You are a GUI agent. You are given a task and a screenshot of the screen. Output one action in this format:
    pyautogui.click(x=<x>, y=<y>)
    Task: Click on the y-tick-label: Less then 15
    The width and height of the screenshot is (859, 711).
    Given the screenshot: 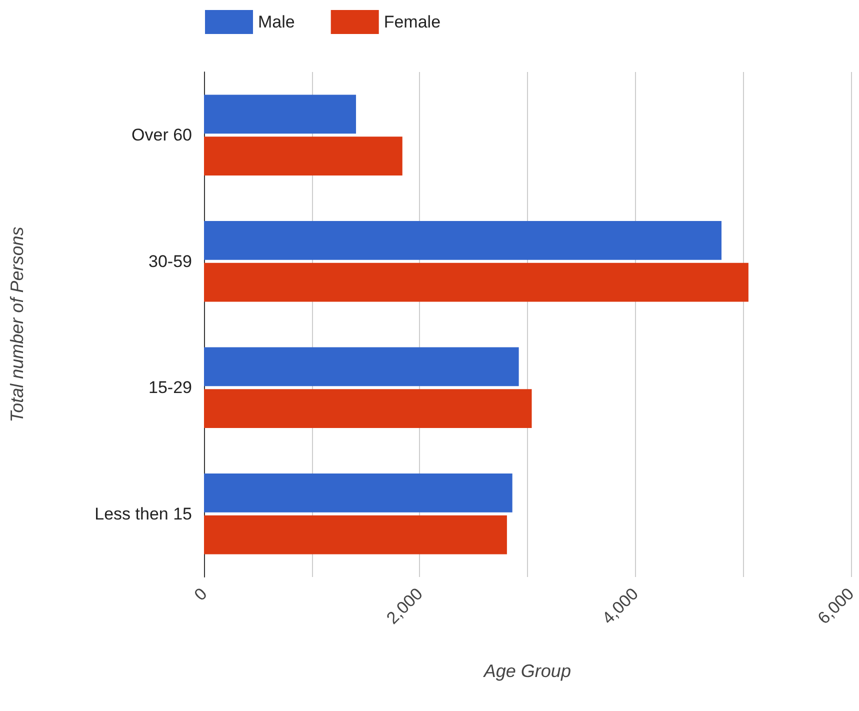 What is the action you would take?
    pyautogui.click(x=143, y=514)
    